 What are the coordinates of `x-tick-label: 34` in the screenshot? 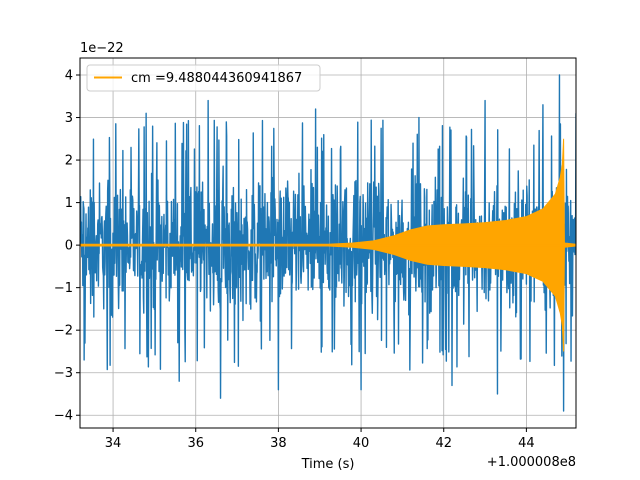 It's located at (113, 443).